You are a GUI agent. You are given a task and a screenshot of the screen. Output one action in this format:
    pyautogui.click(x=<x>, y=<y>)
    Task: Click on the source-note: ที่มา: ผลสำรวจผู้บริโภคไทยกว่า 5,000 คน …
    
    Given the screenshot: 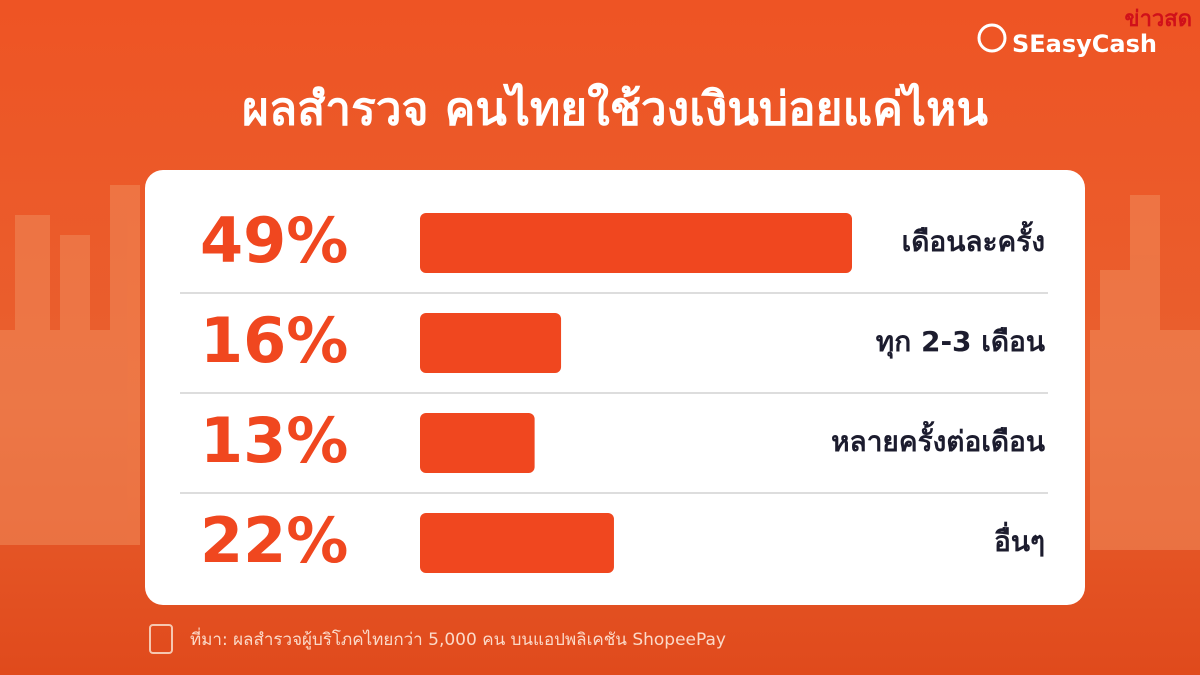 What is the action you would take?
    pyautogui.click(x=458, y=638)
    